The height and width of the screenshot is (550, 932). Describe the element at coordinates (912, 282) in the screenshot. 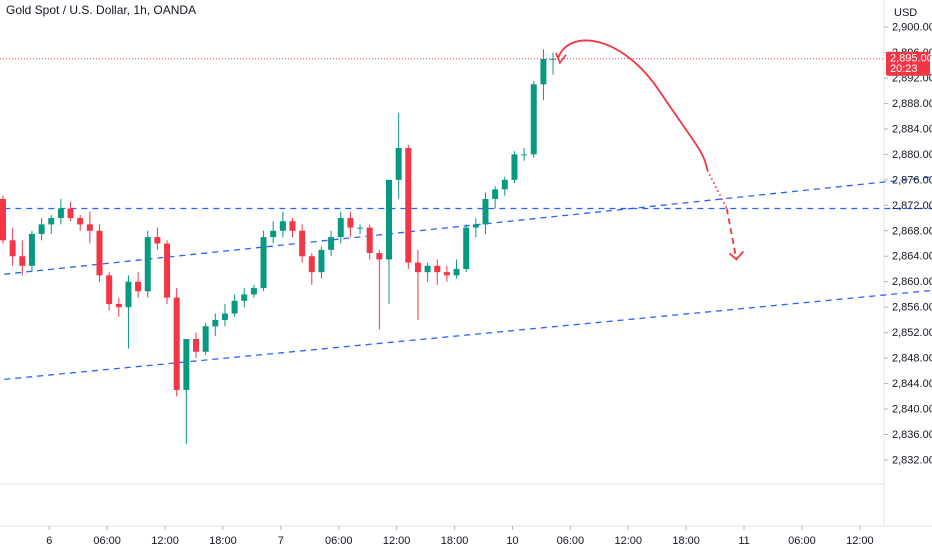

I see `price-tick-label: 2,860.000` at that location.